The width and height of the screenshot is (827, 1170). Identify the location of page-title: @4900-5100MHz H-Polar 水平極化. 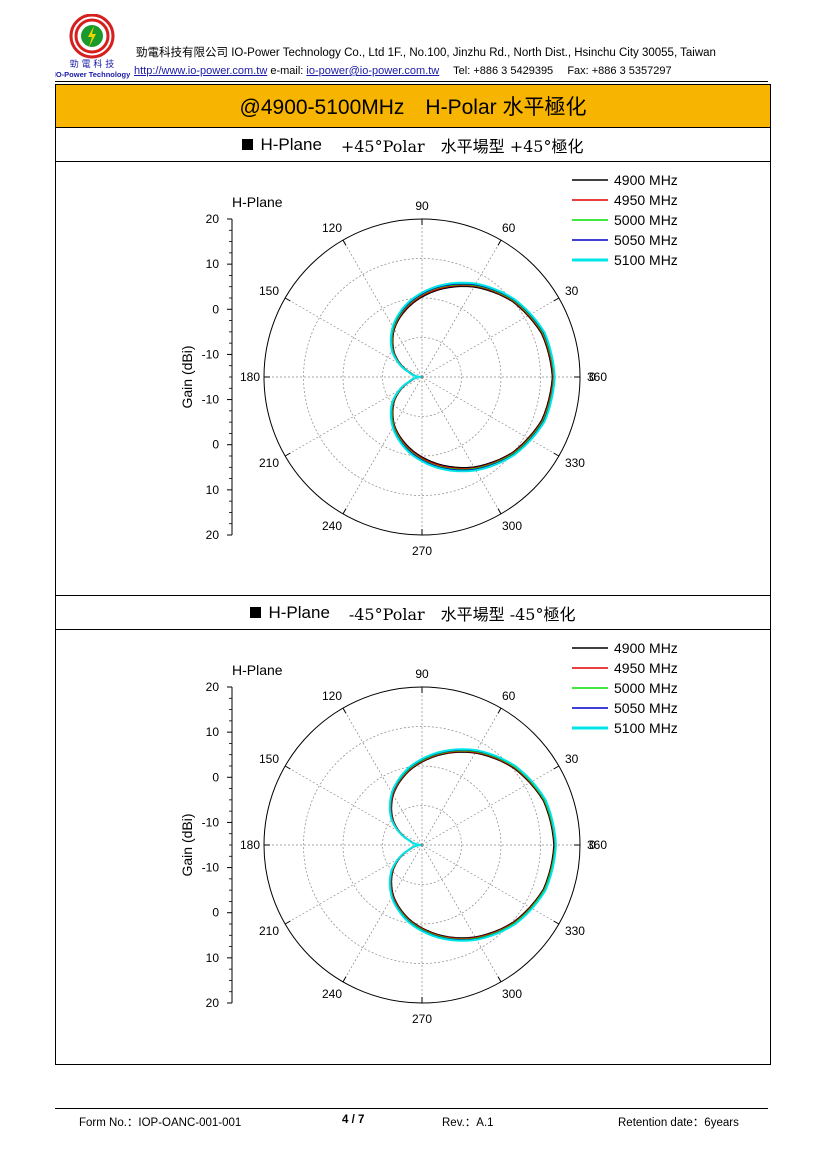
(413, 106).